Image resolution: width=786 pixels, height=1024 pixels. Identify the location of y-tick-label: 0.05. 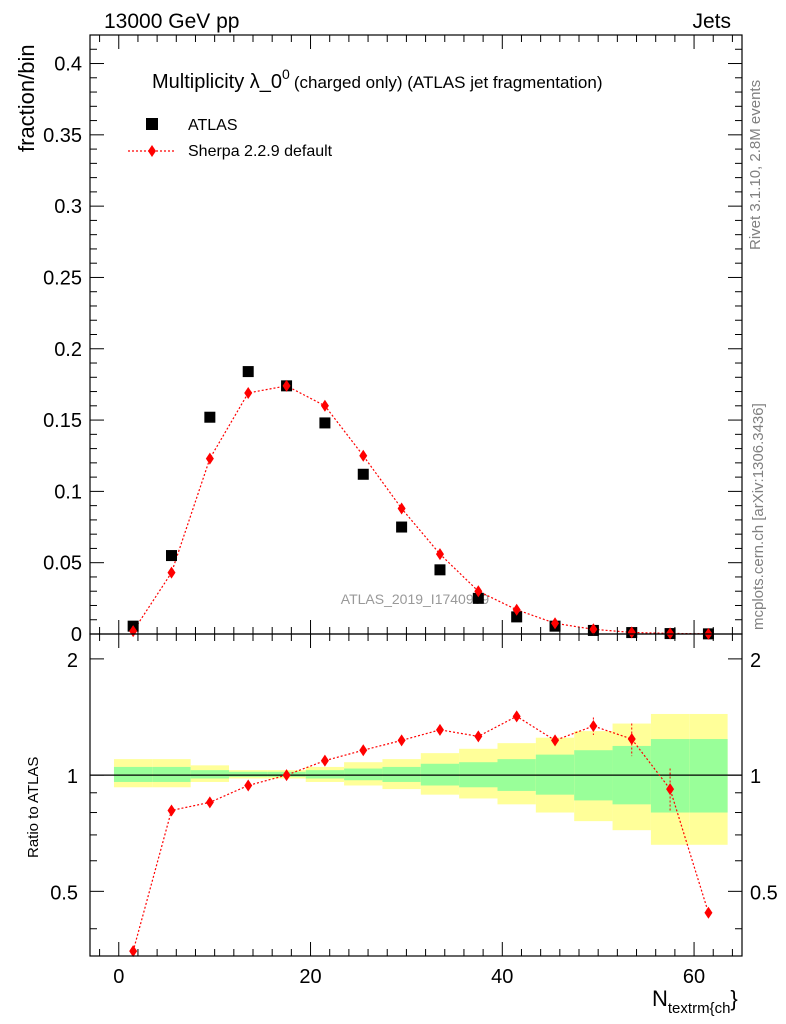
(62, 564).